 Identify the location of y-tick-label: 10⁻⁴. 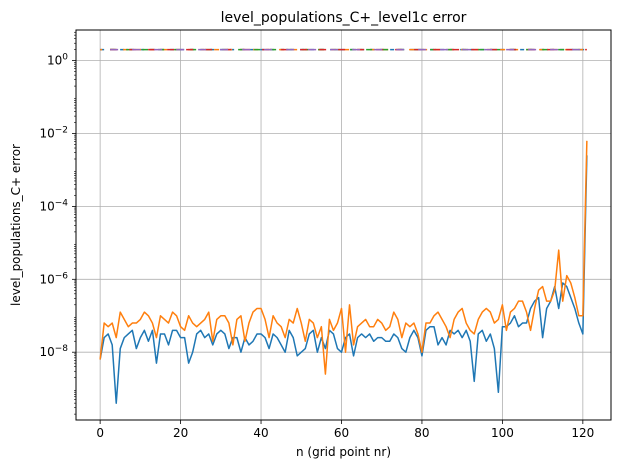
(53, 205).